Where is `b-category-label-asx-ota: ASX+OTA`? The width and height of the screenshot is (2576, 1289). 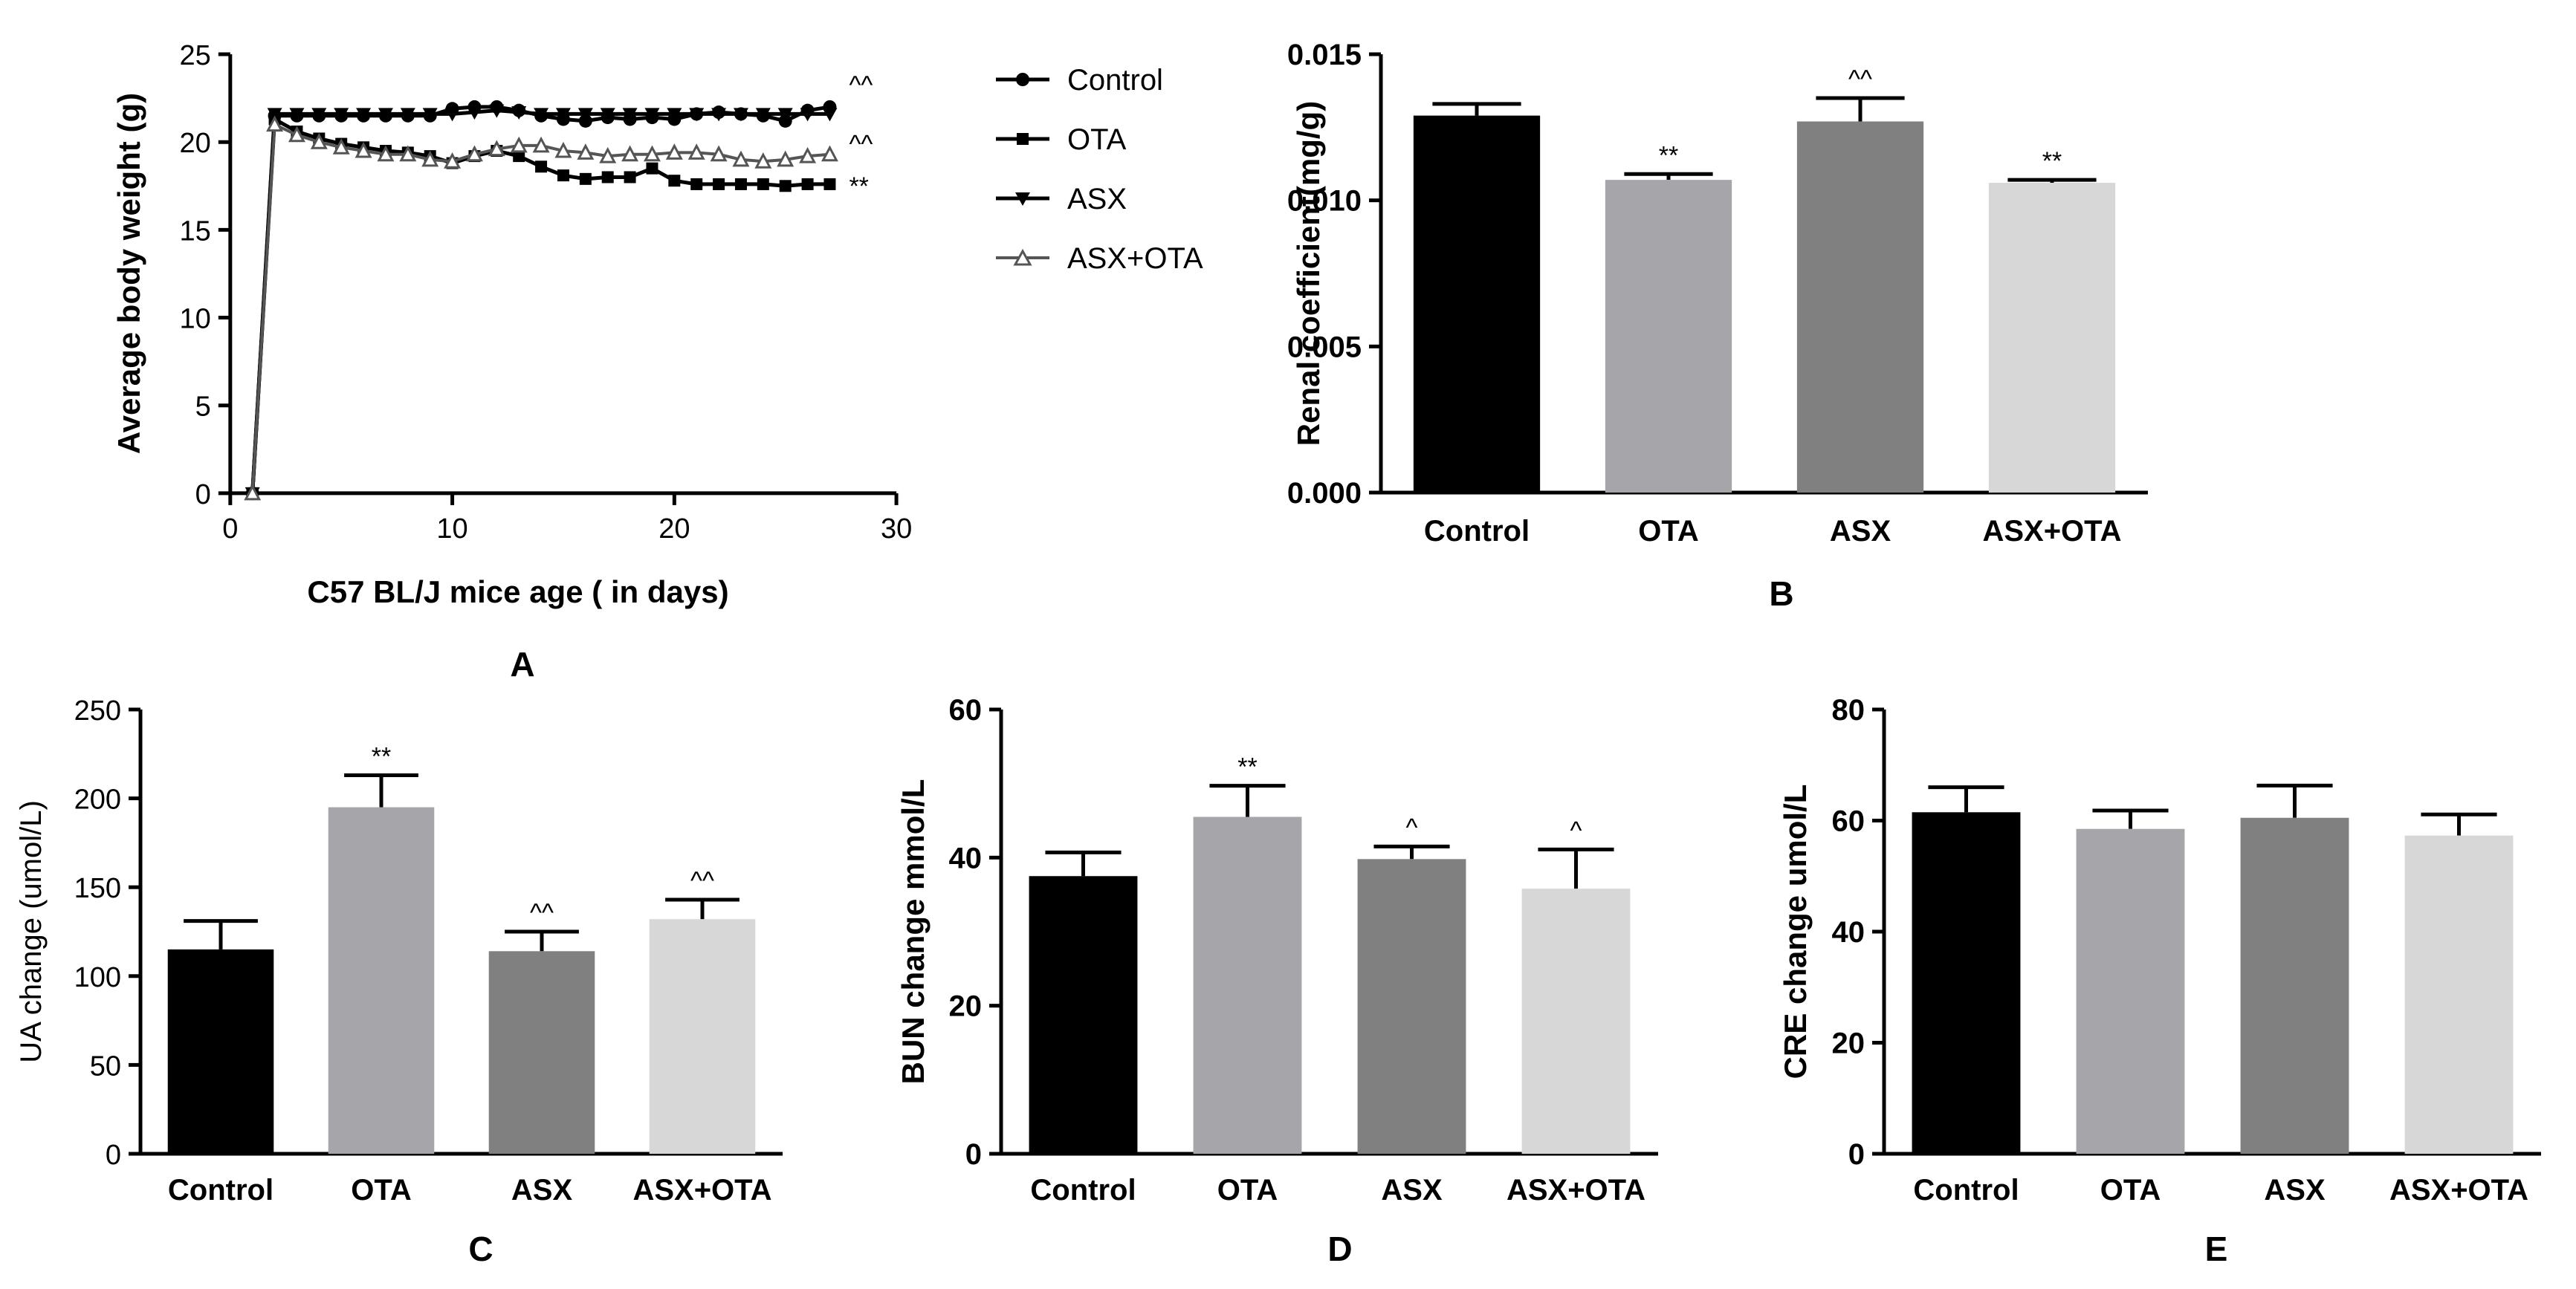
b-category-label-asx-ota: ASX+OTA is located at coordinates (2052, 531).